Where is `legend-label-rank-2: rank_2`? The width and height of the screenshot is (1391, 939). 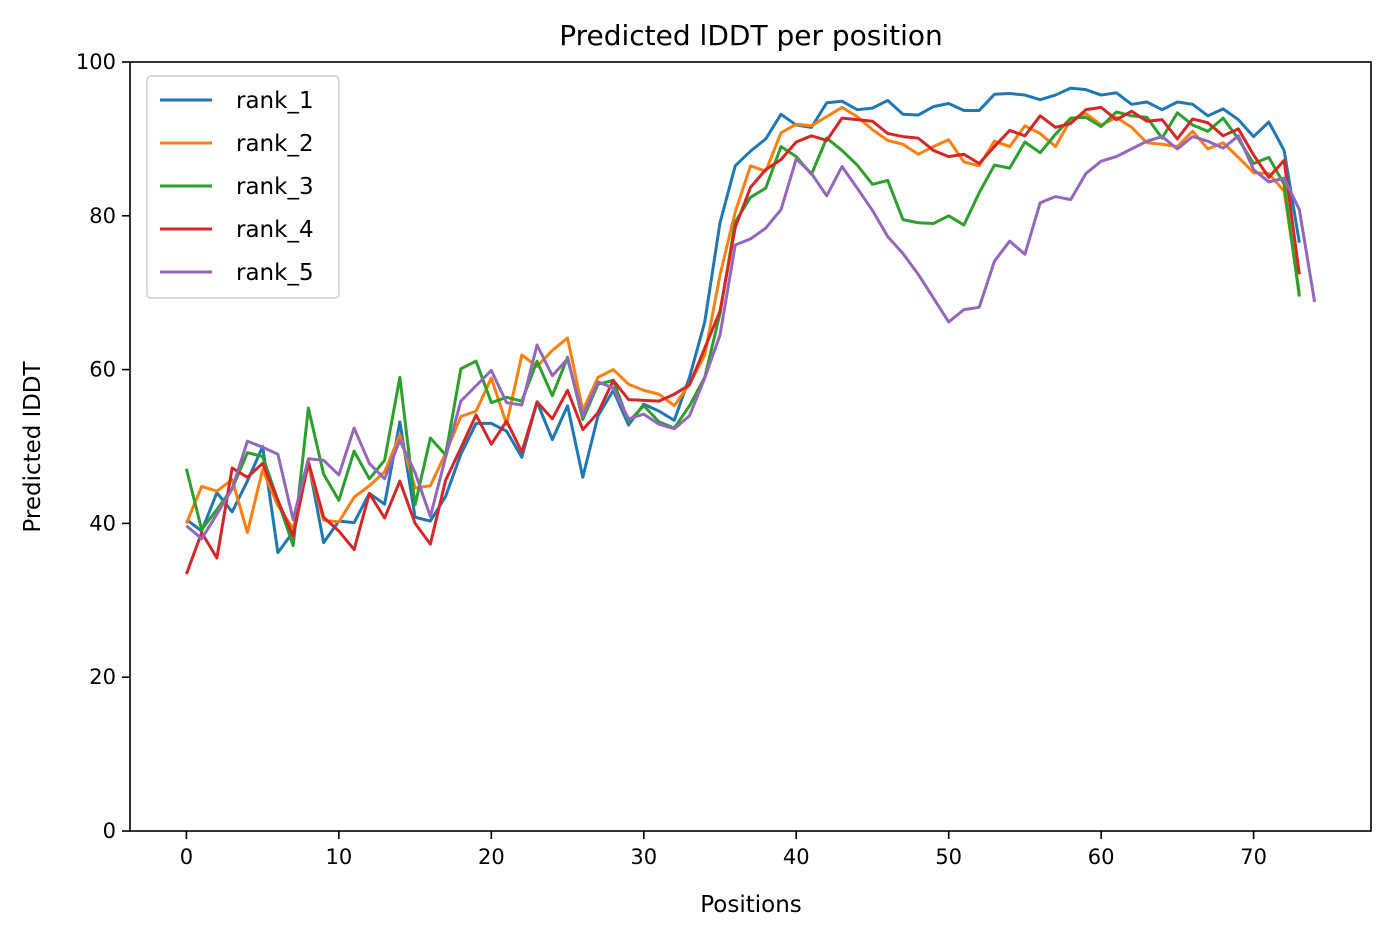 legend-label-rank-2: rank_2 is located at coordinates (275, 144).